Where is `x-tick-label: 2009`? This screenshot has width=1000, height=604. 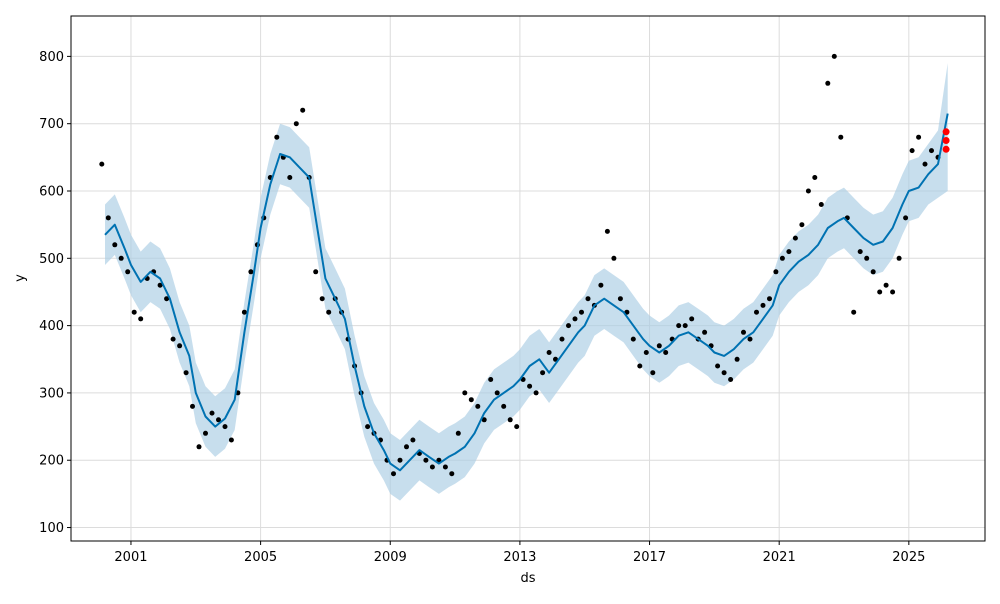
x-tick-label: 2009 is located at coordinates (390, 557).